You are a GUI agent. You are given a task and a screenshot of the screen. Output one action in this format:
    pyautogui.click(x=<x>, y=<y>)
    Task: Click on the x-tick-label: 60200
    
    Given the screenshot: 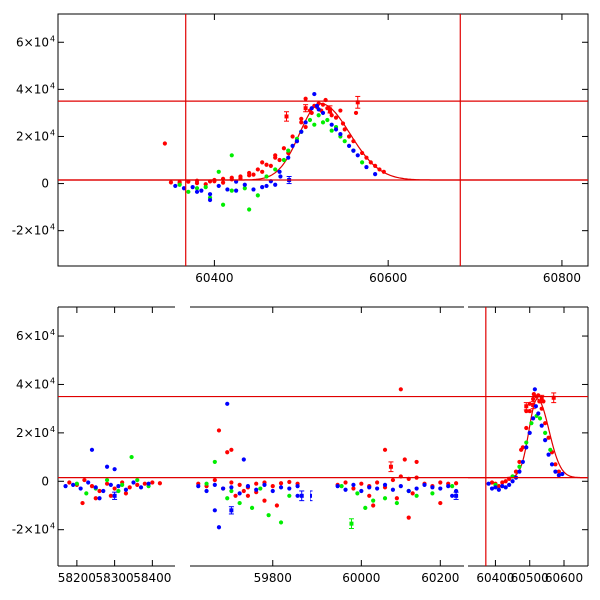 What is the action you would take?
    pyautogui.click(x=440, y=578)
    